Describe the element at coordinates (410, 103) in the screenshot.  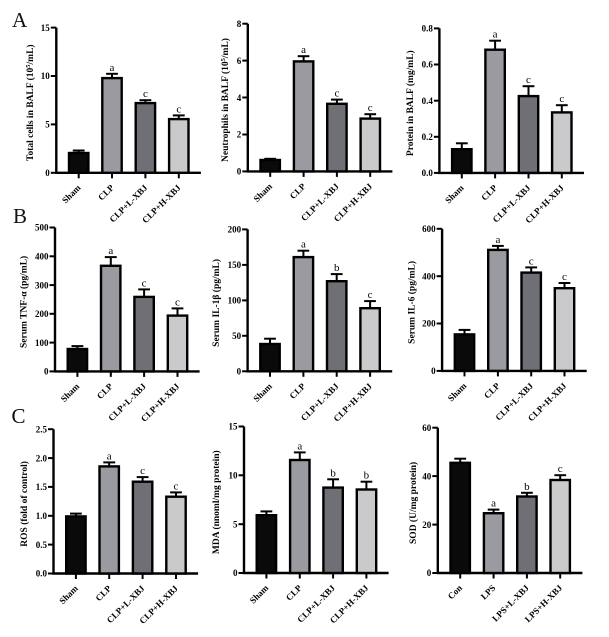
I see `svg-text: Protein in BALF (mg/mL)` at that location.